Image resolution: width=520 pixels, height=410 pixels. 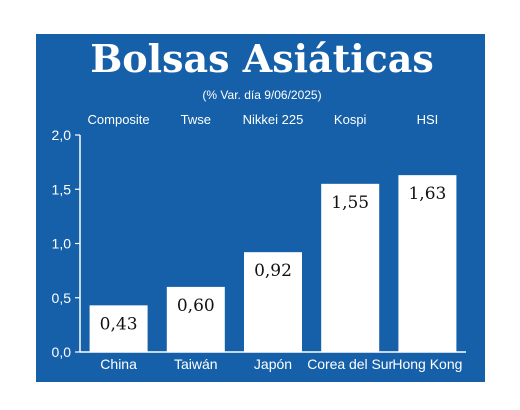 I want to click on bar-value-label: 1,55, so click(x=350, y=203).